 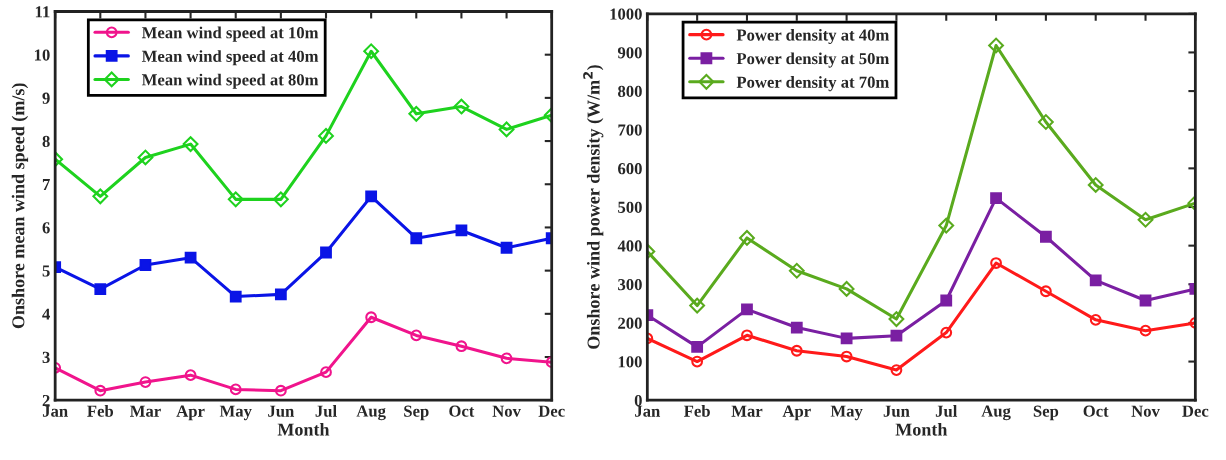 What do you see at coordinates (626, 14) in the screenshot?
I see `y-tick-label: 1000` at bounding box center [626, 14].